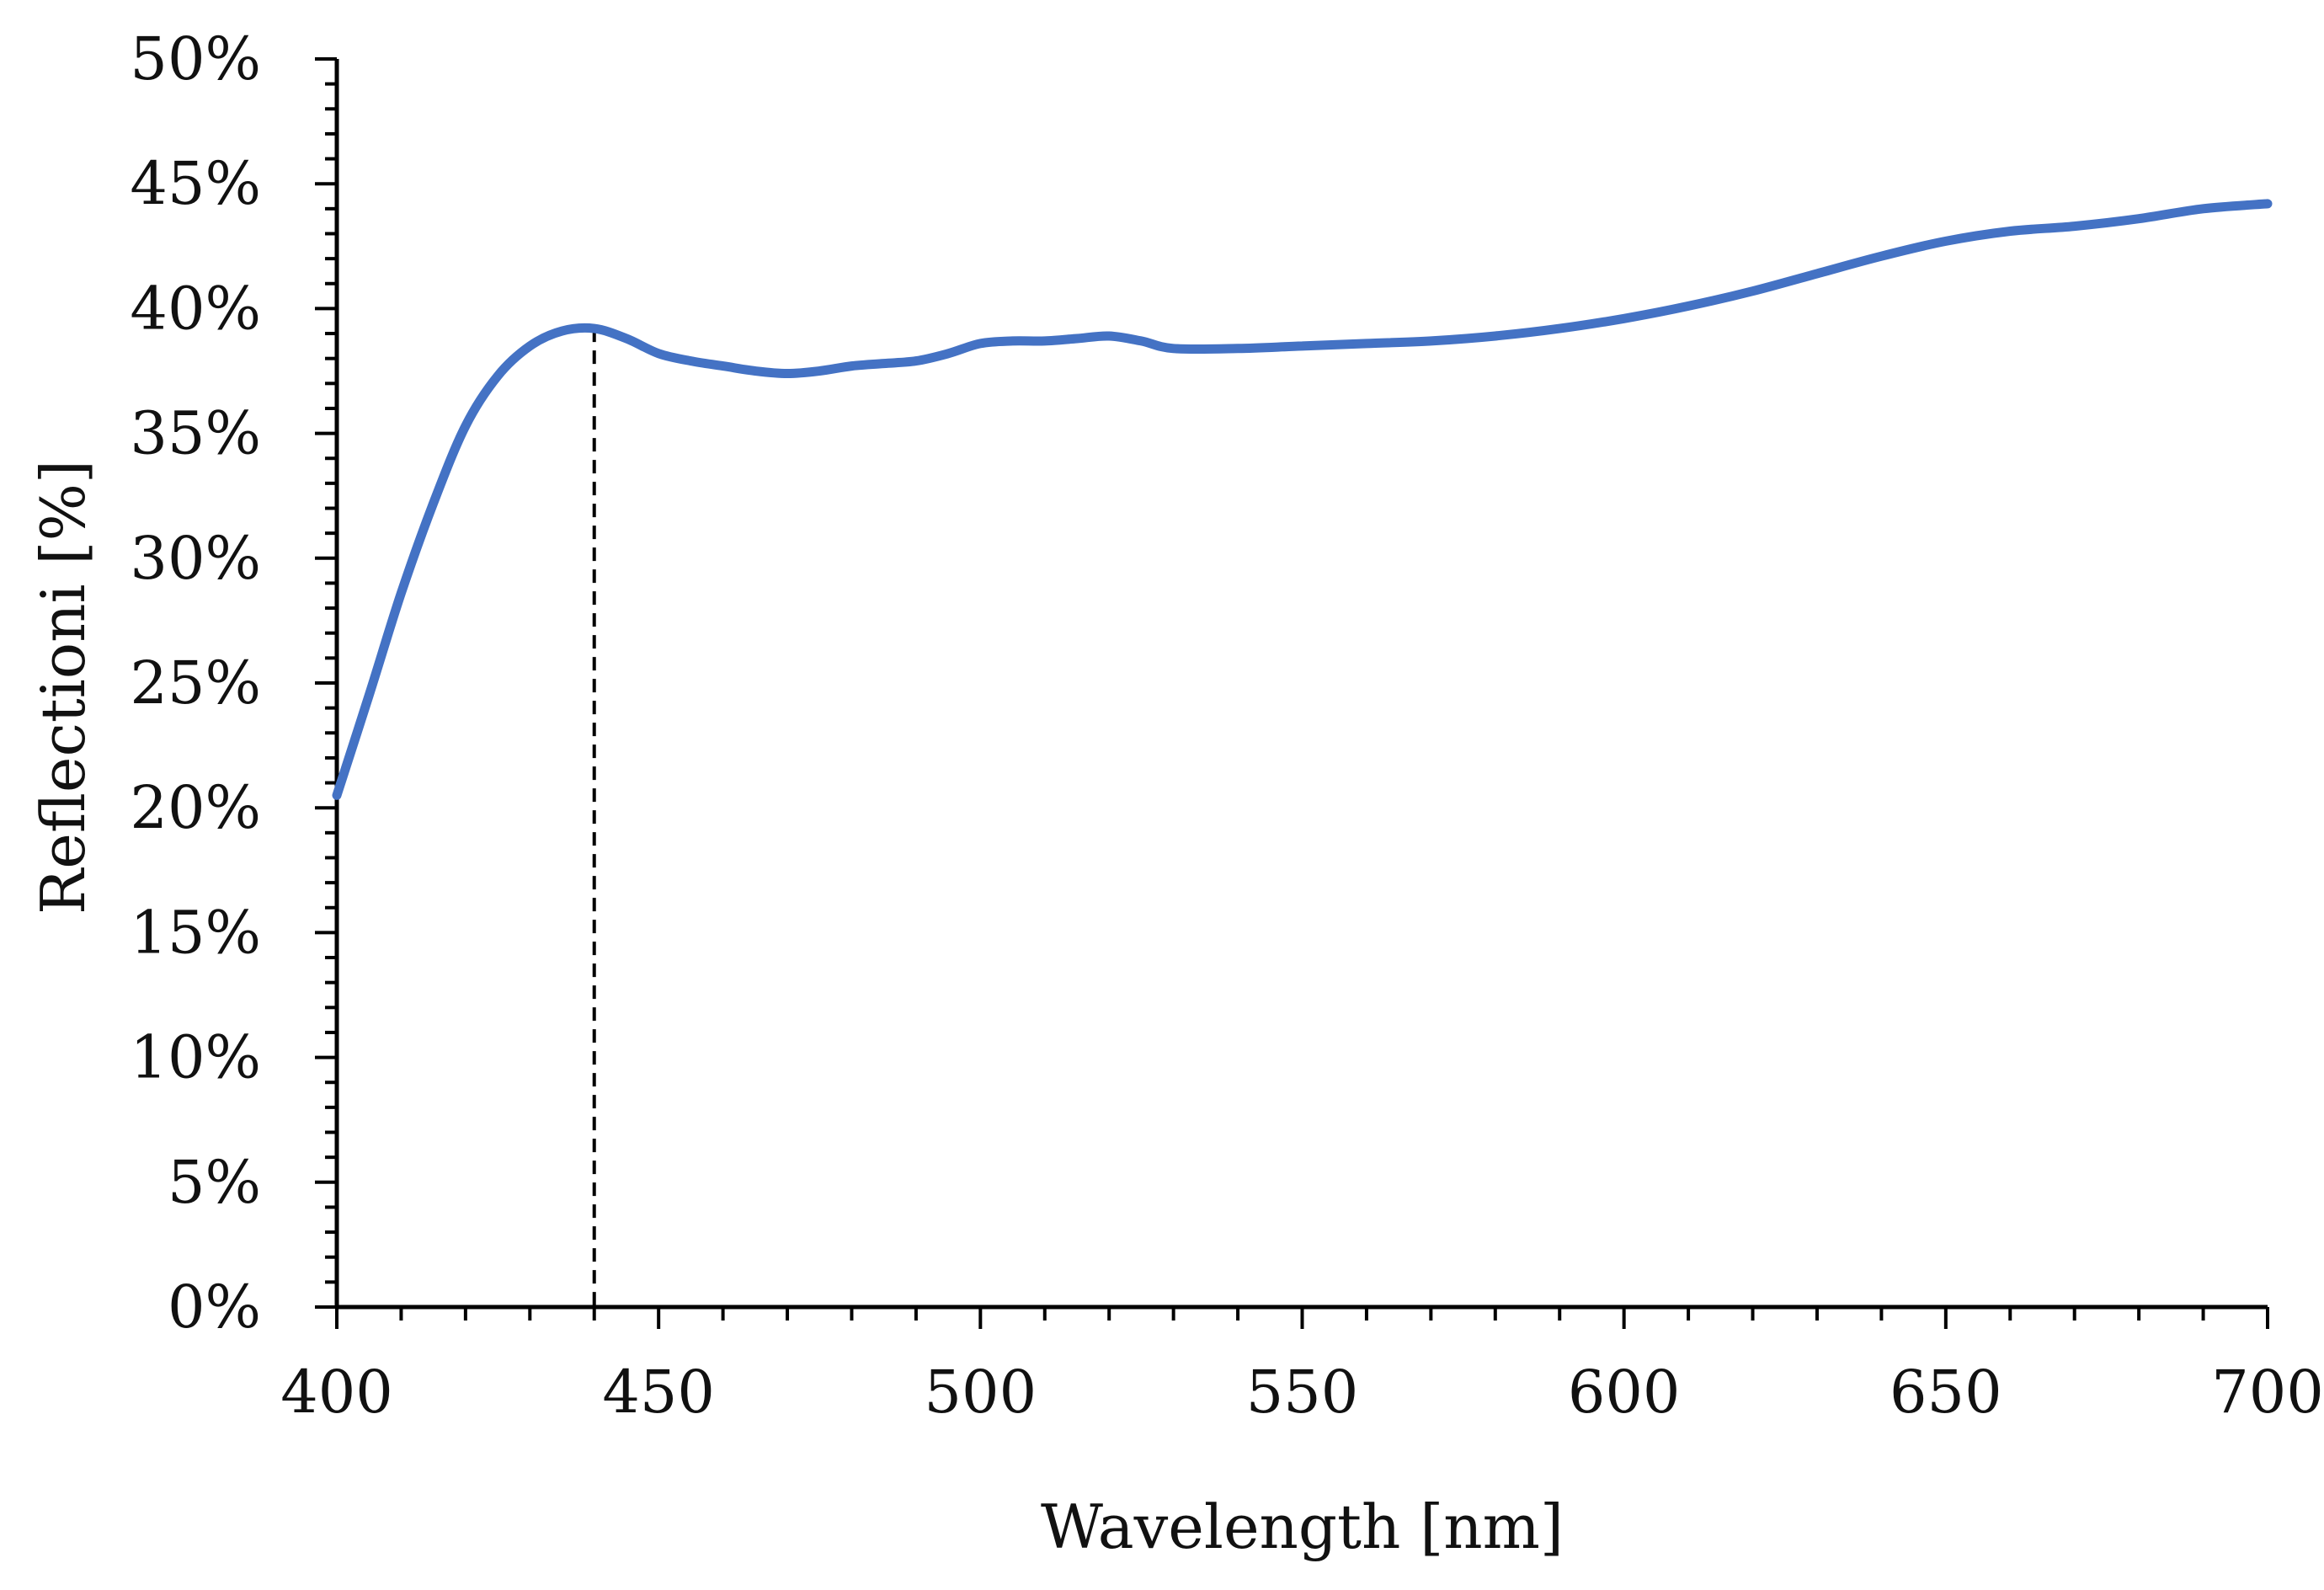 This screenshot has height=1590, width=2324. What do you see at coordinates (195, 183) in the screenshot?
I see `y-tick-label: 45%` at bounding box center [195, 183].